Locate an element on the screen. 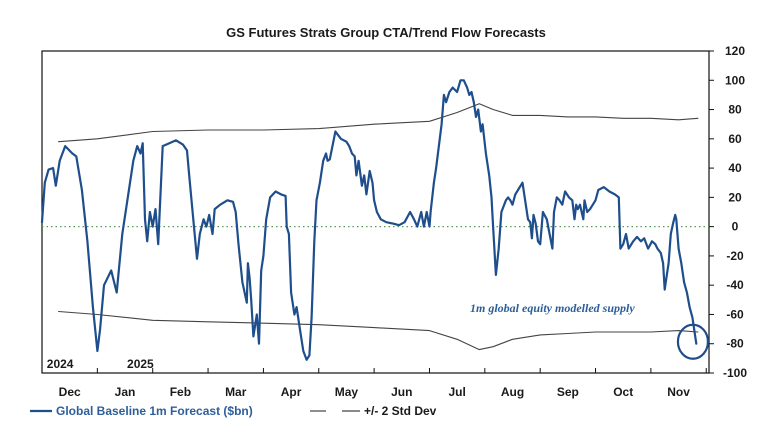  x-tick-label: Nov is located at coordinates (678, 392).